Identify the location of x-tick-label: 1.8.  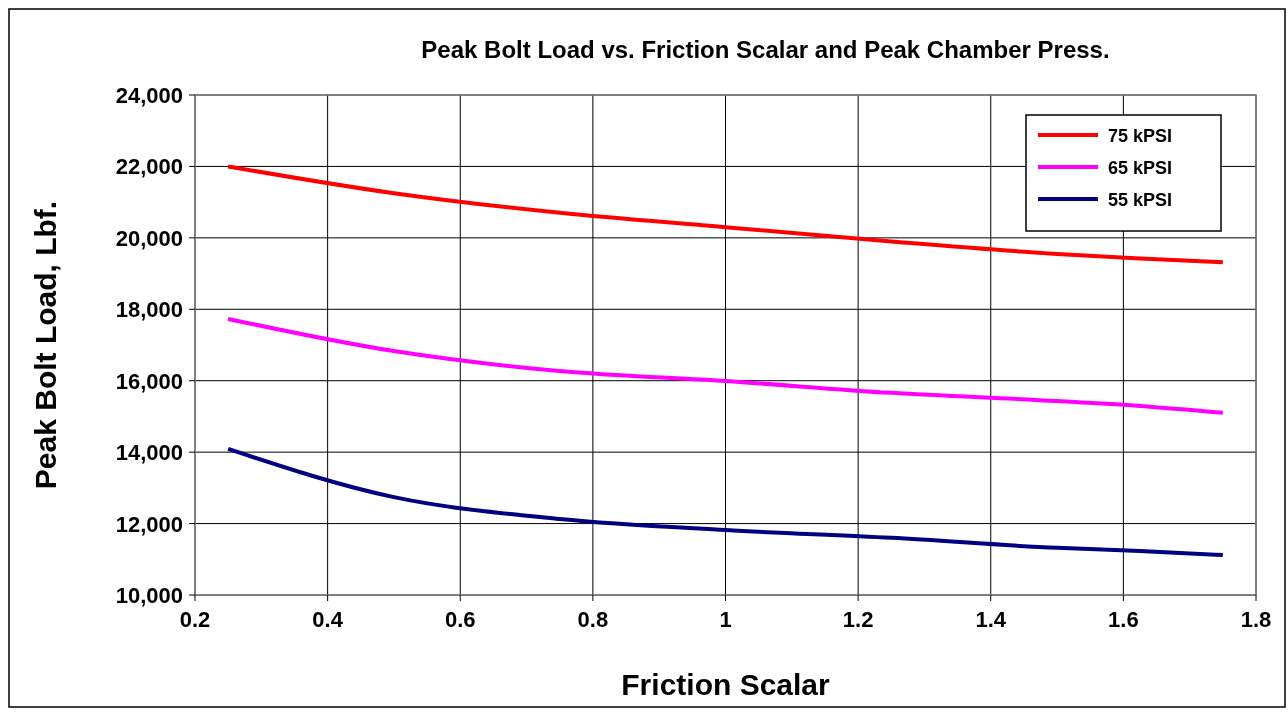
(1256, 619).